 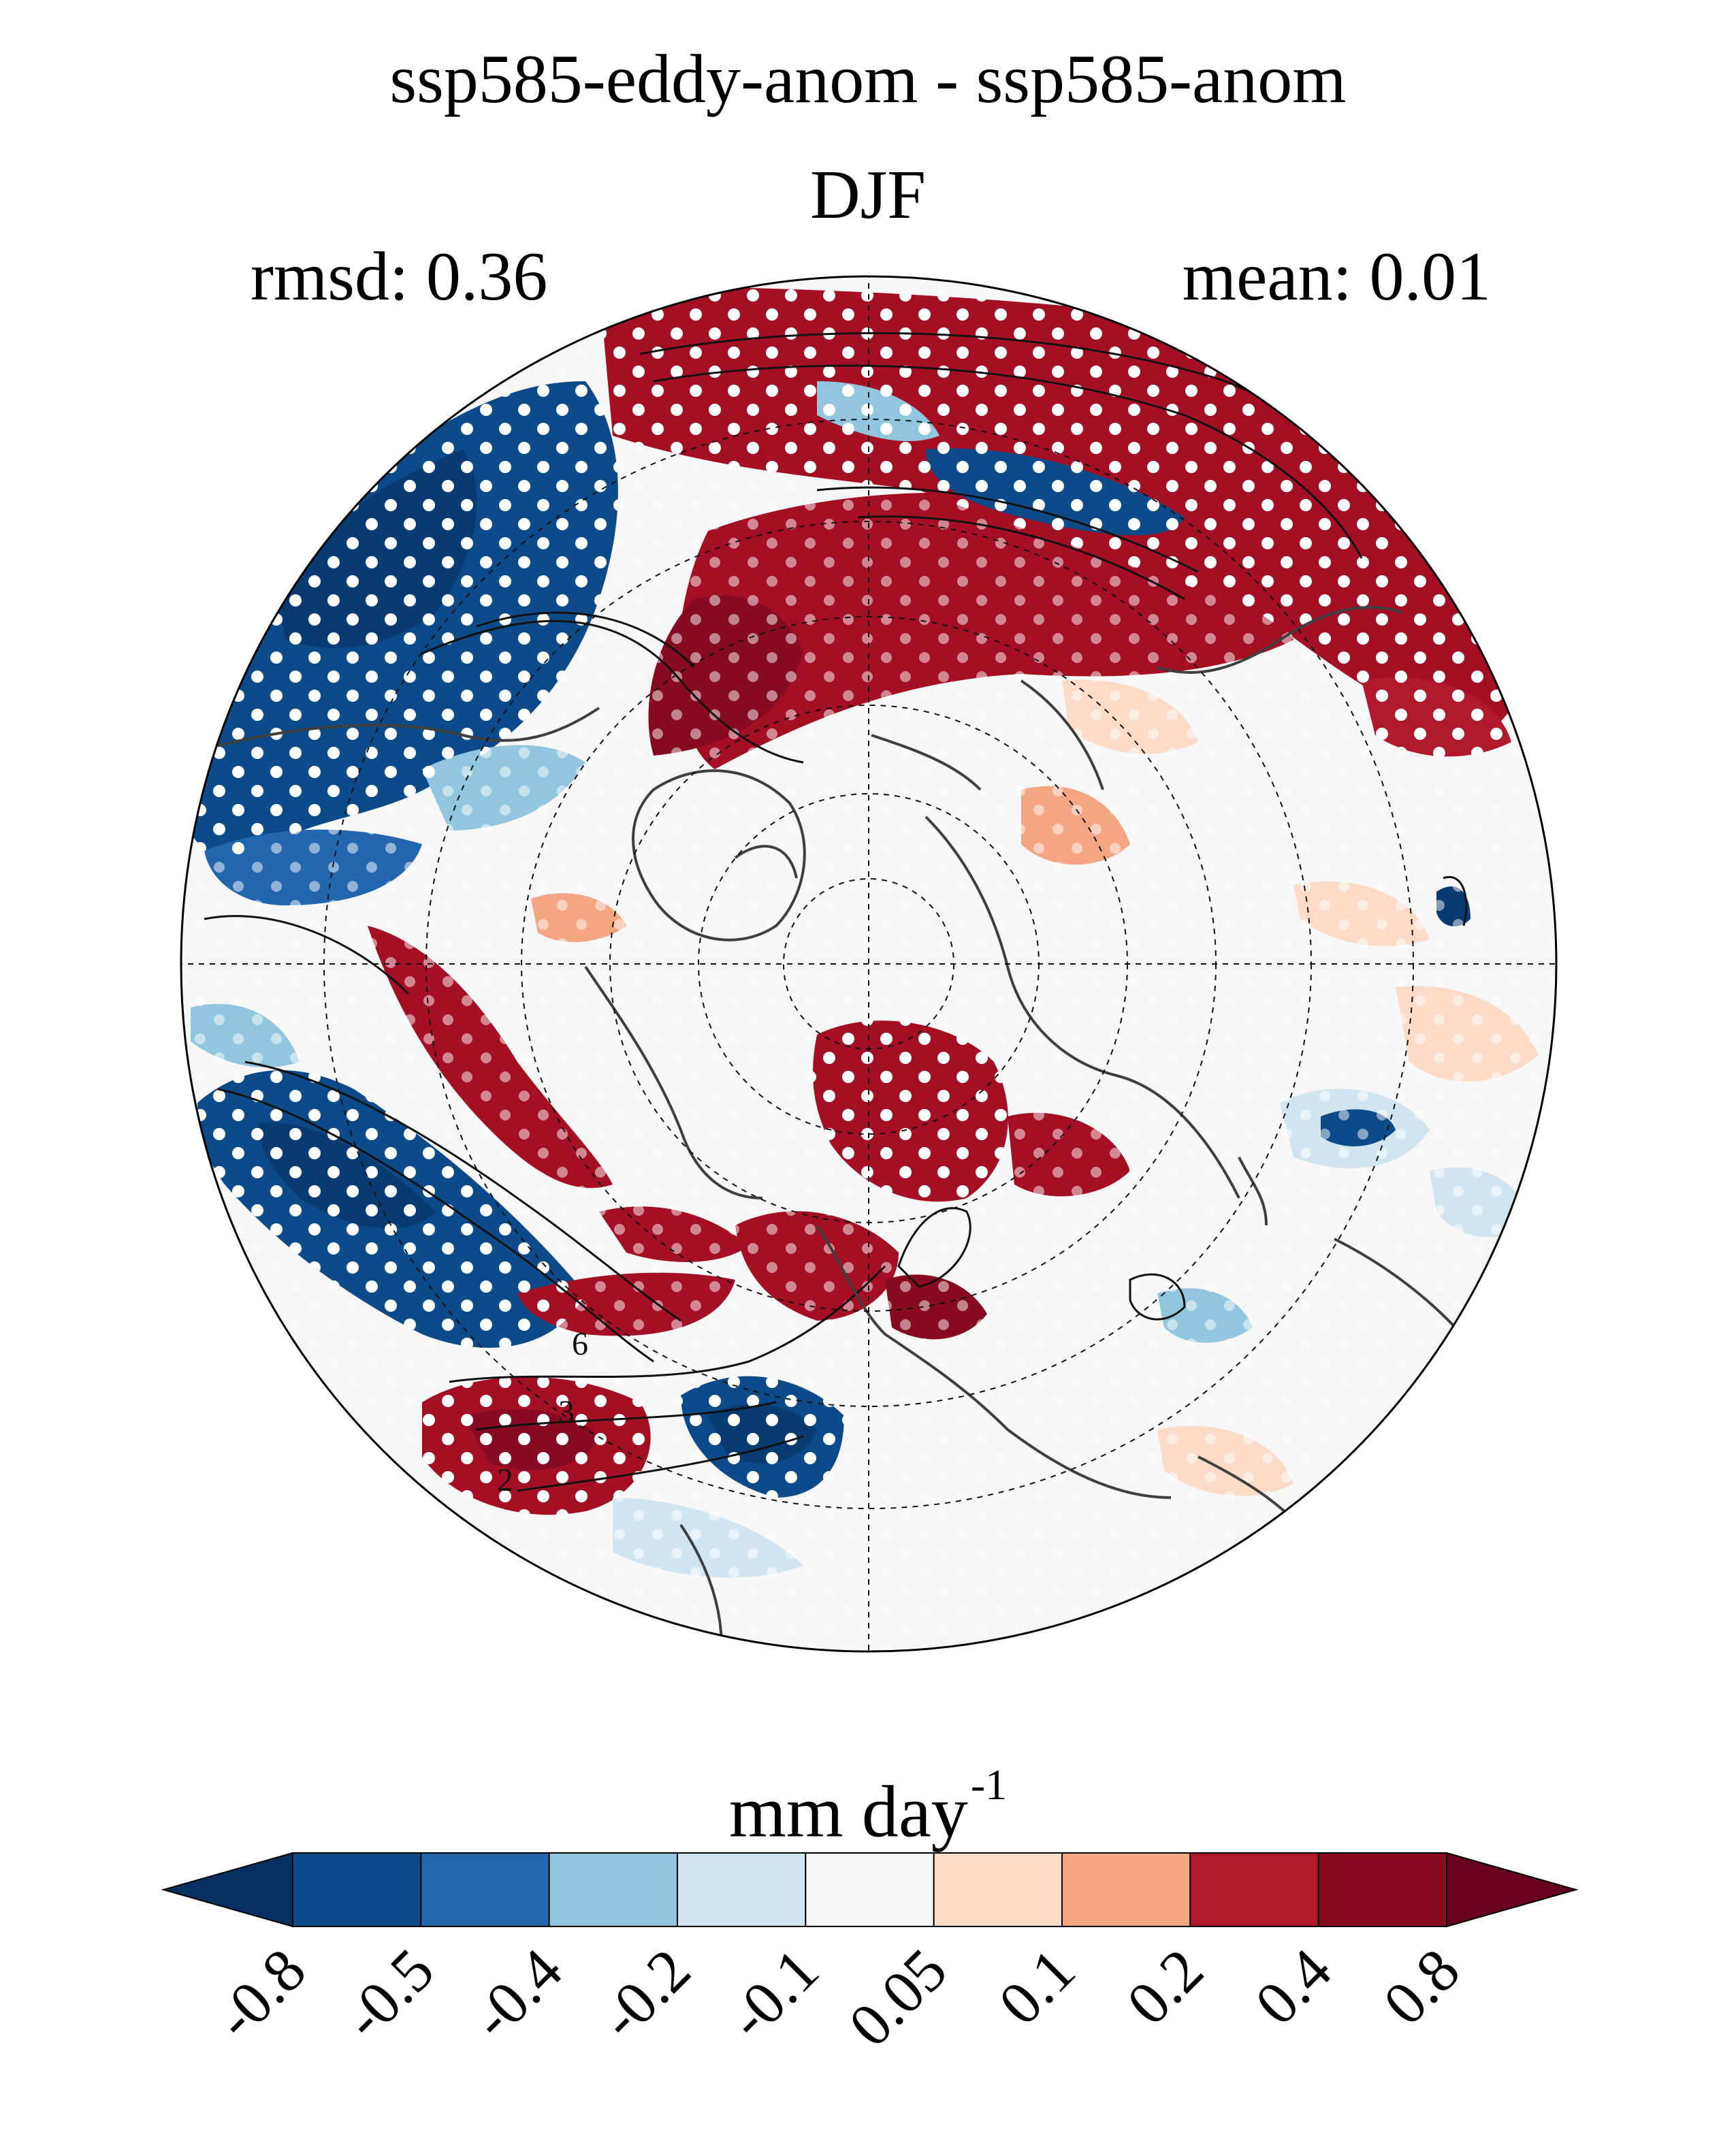 What do you see at coordinates (505, 1480) in the screenshot?
I see `contour-label-2: 2` at bounding box center [505, 1480].